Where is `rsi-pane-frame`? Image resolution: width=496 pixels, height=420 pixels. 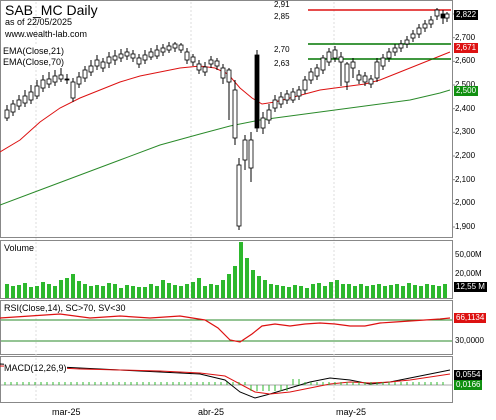
rsi-pane-frame is located at coordinates (226, 327).